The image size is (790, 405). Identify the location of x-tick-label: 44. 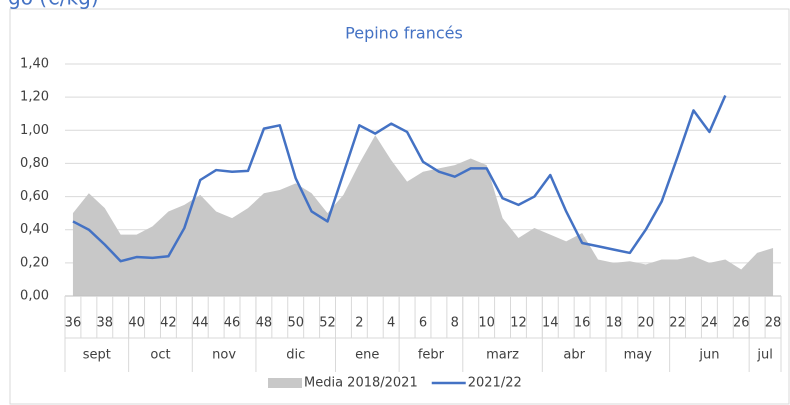
(200, 323).